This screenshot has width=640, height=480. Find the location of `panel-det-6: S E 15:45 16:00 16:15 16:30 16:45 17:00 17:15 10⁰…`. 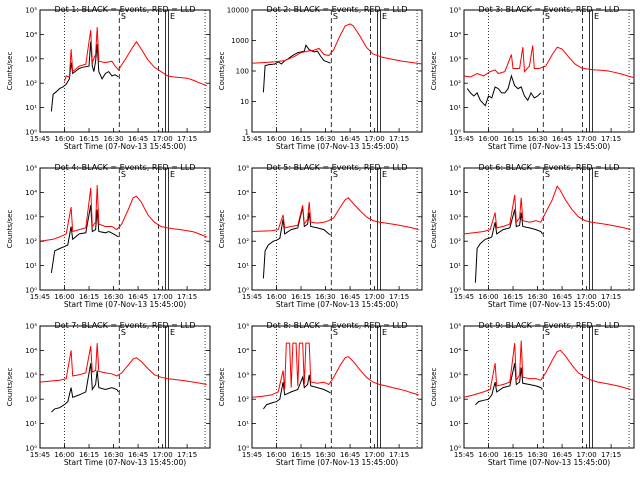

panel-det-6: S E 15:45 16:00 16:15 16:30 16:45 17:00 17:15 10⁰… is located at coordinates (532, 236).